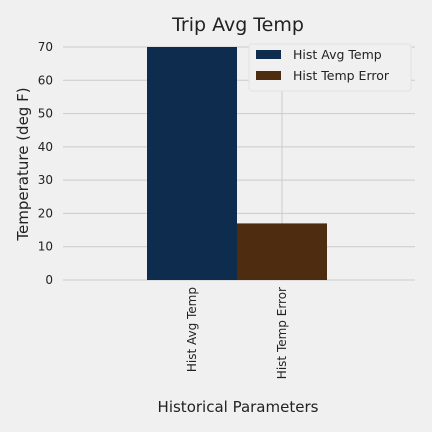 The height and width of the screenshot is (432, 432). I want to click on y-tick-label: 20, so click(45, 213).